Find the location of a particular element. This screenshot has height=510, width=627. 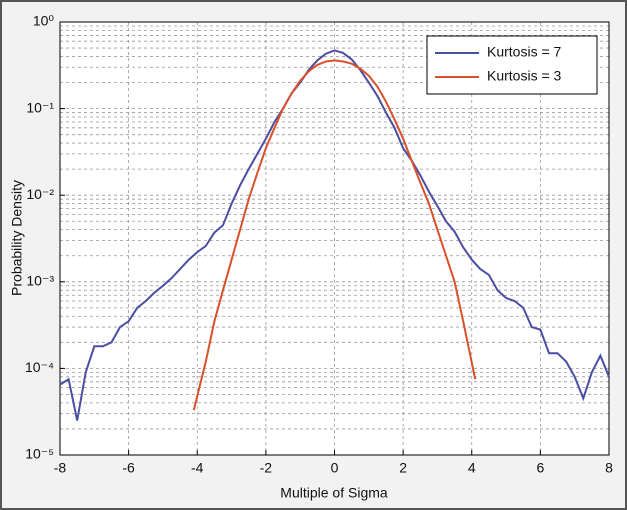

x-tick-label: 4 is located at coordinates (472, 468).